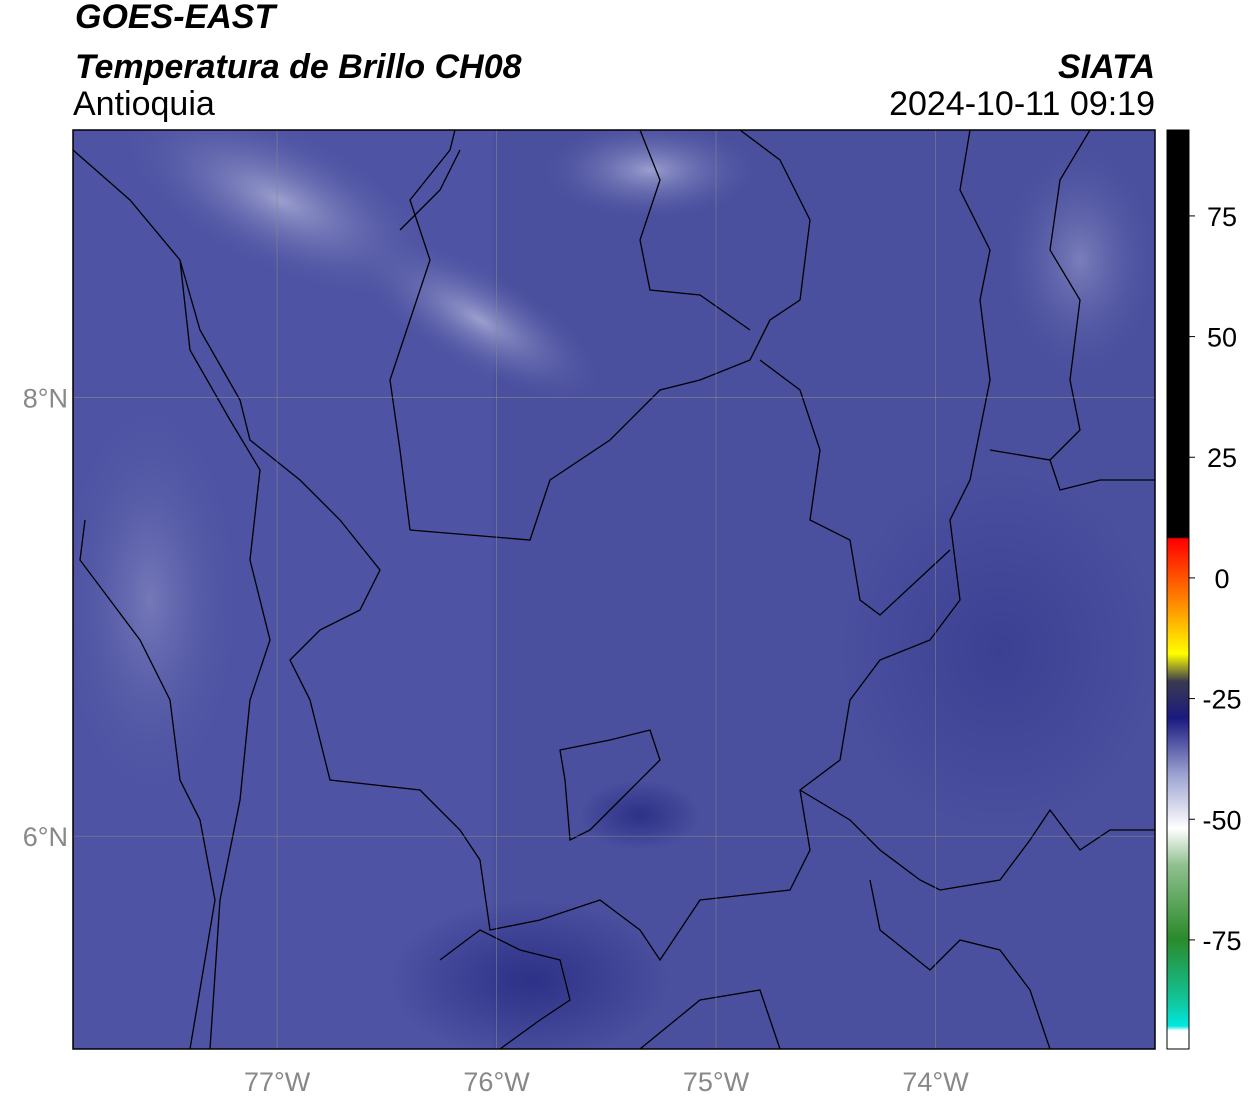 The image size is (1252, 1104). Describe the element at coordinates (176, 18) in the screenshot. I see `title: GOES-EAST` at that location.